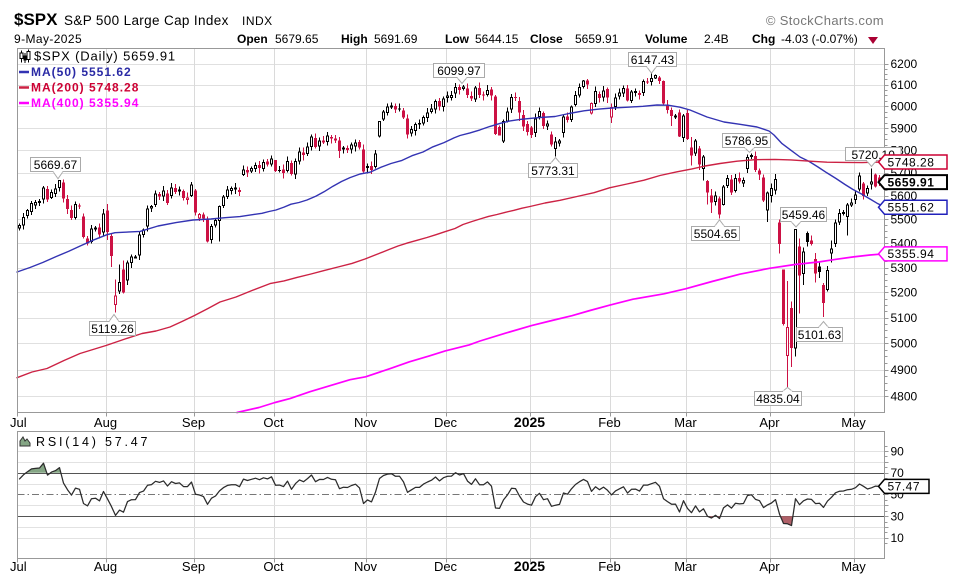 The height and width of the screenshot is (587, 955). What do you see at coordinates (747, 141) in the screenshot?
I see `svg-text: 5786.95` at bounding box center [747, 141].